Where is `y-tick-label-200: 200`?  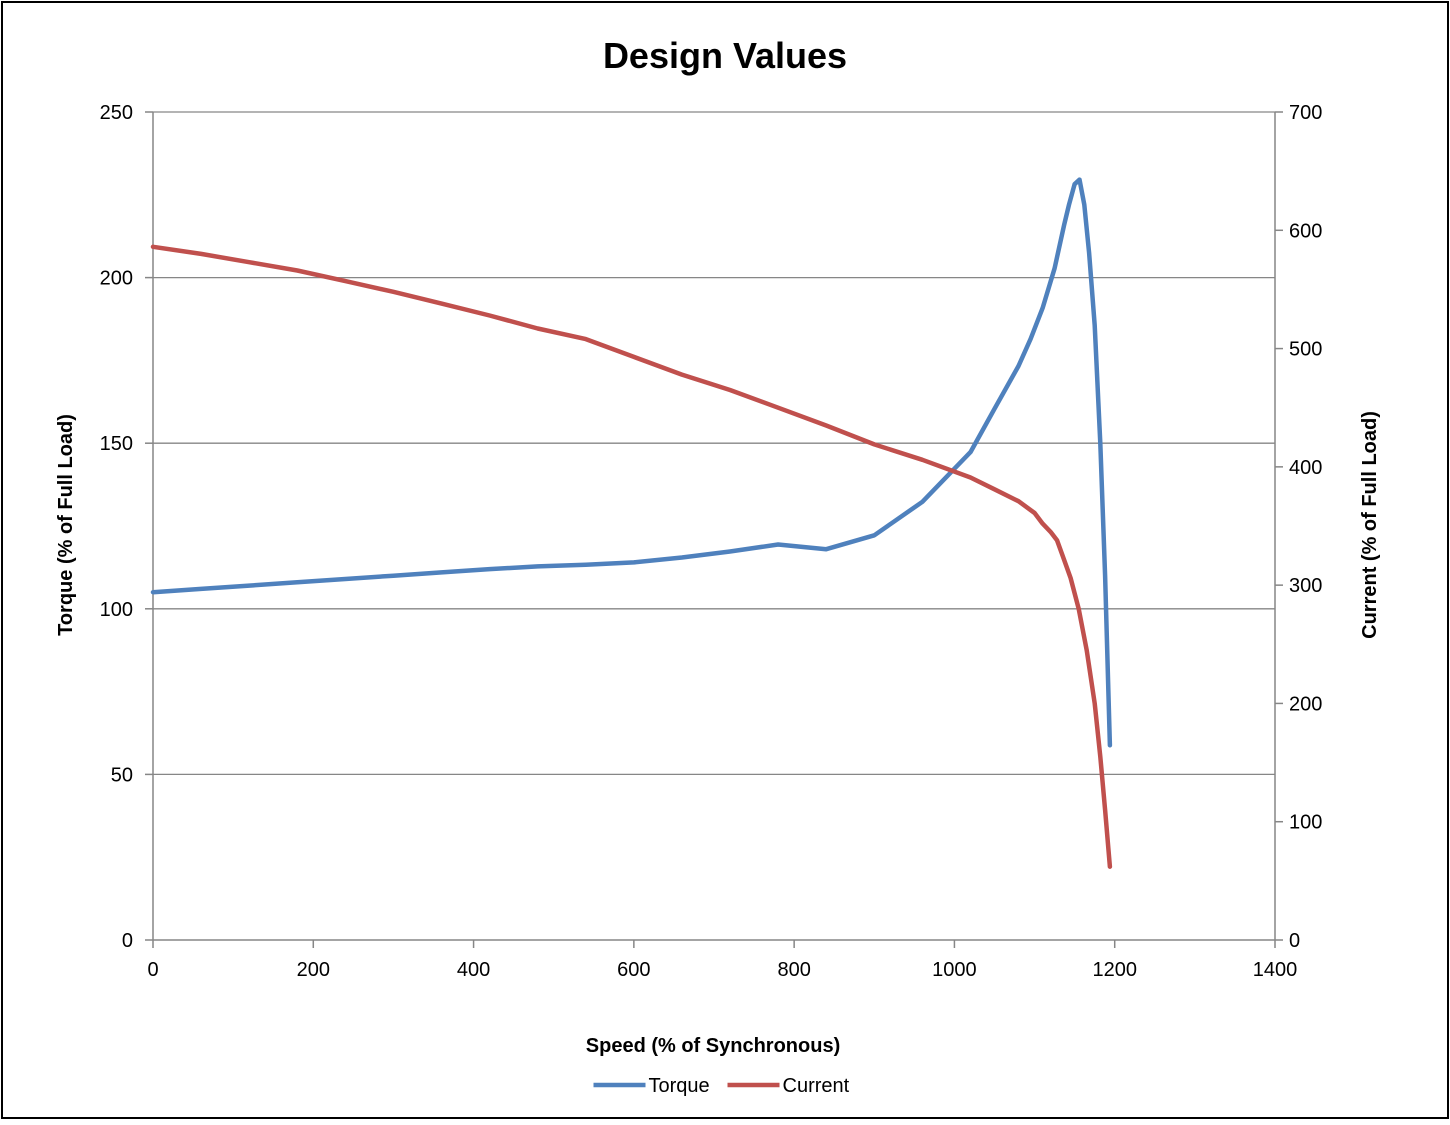 y-tick-label-200: 200 is located at coordinates (116, 279).